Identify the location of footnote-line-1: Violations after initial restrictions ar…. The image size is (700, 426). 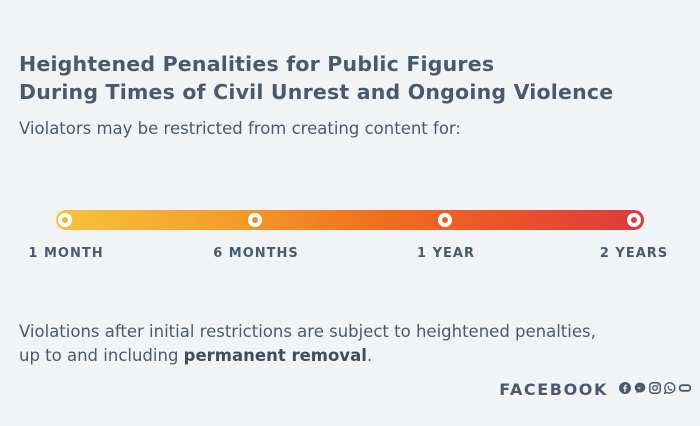
(307, 331).